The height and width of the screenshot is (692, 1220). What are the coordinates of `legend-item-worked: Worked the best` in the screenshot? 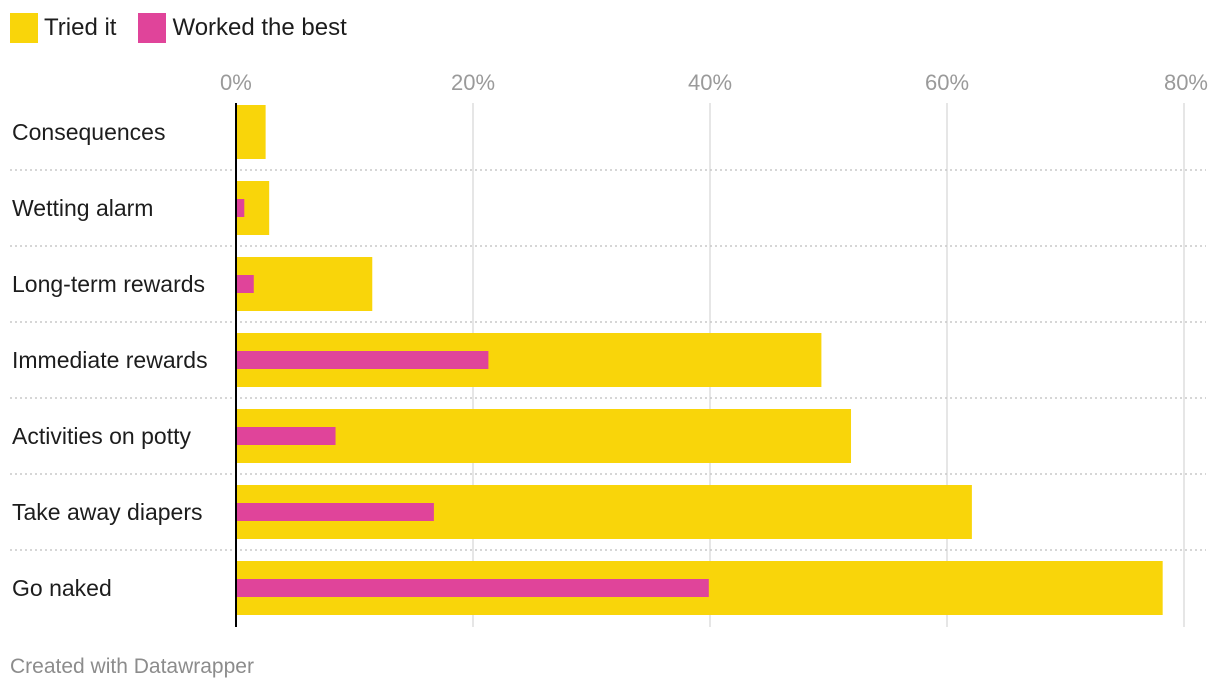 It's located at (242, 28).